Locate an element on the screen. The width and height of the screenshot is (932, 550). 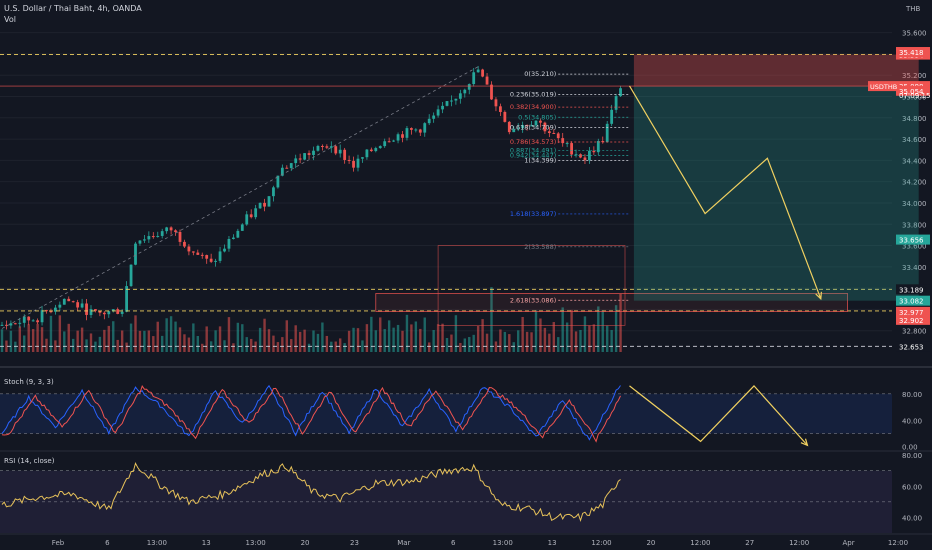
stoch-projection-arrow-arrowhead is located at coordinates (804, 442).